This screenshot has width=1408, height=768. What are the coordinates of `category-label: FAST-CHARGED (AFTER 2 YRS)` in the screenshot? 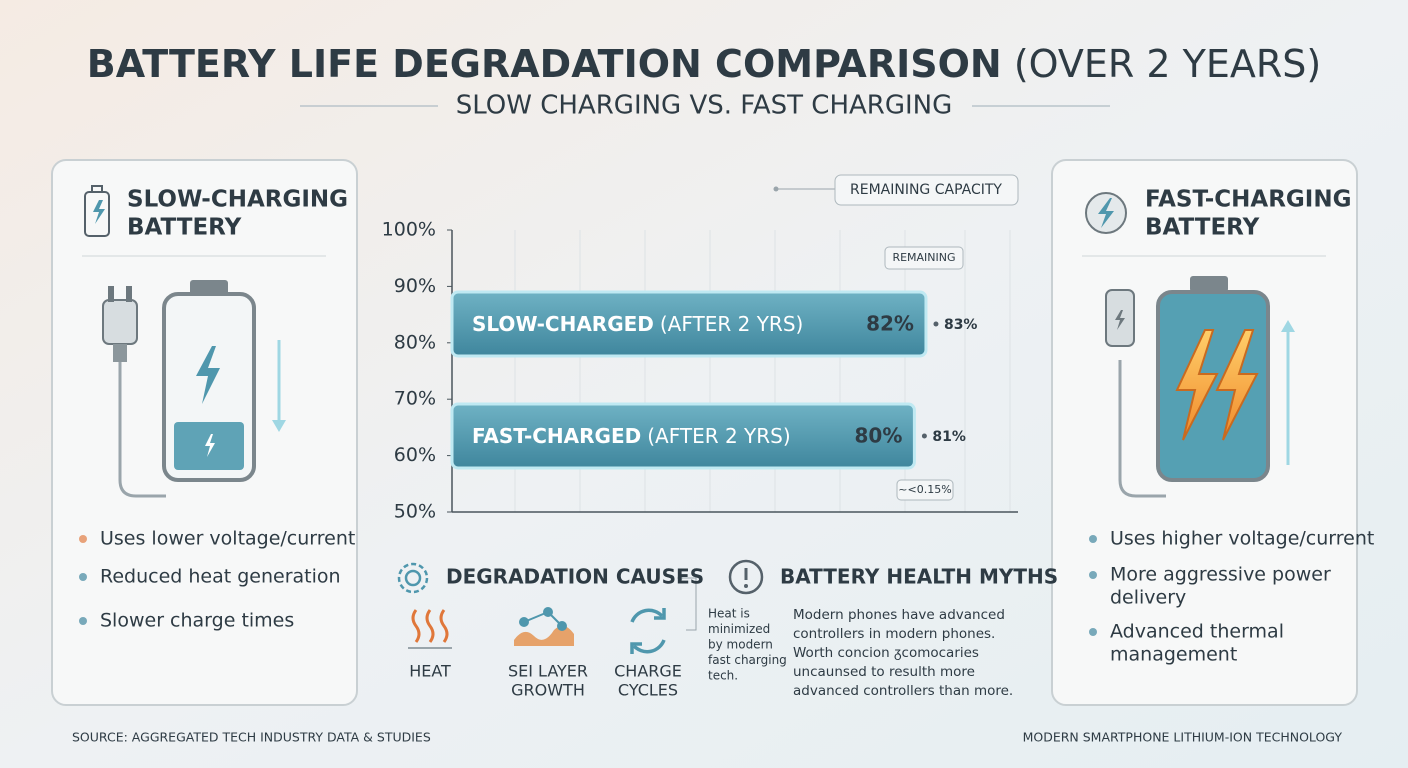 It's located at (631, 436).